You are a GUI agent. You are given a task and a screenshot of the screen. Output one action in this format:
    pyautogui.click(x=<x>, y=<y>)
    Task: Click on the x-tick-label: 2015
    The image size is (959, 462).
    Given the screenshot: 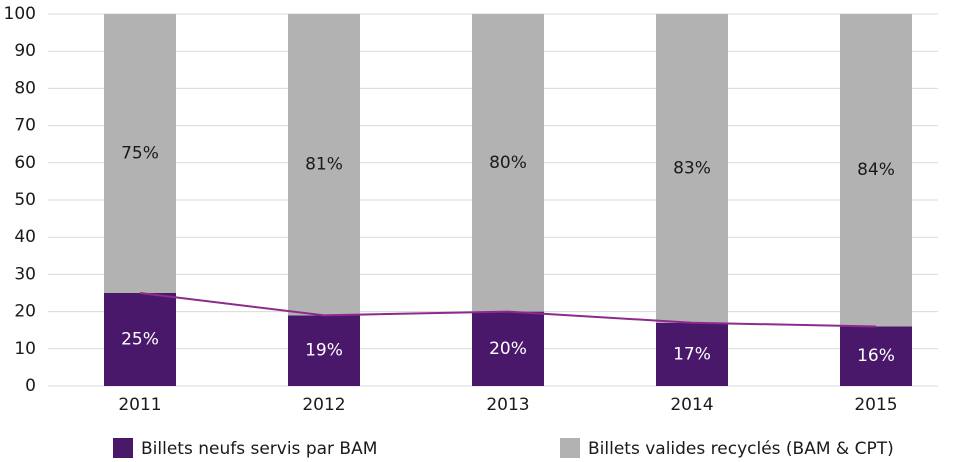 What is the action you would take?
    pyautogui.click(x=875, y=405)
    